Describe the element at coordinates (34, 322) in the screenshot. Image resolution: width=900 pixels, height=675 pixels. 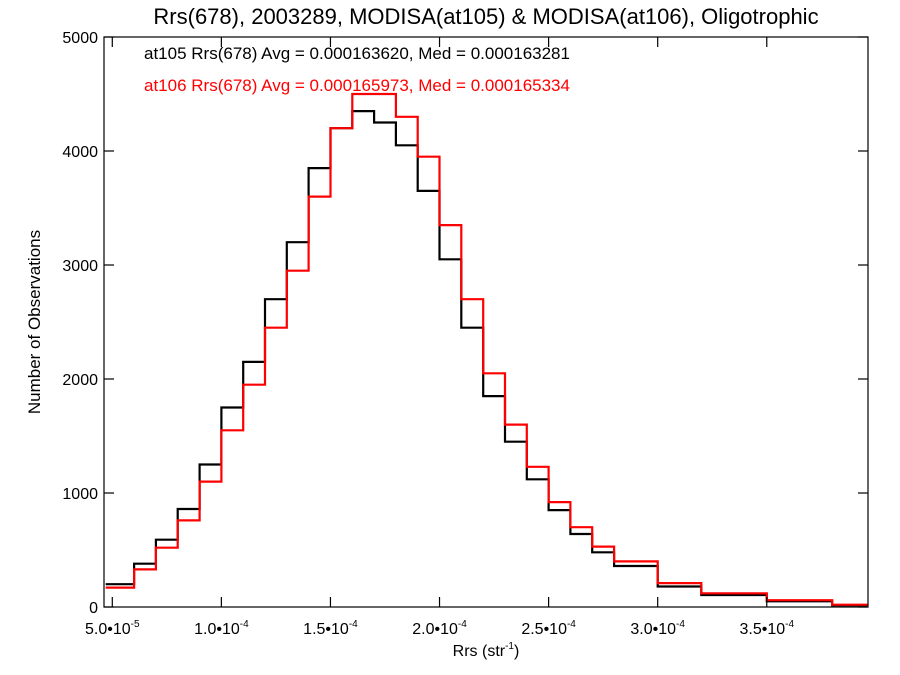
I see `y-axis-label: Number of Observations` at that location.